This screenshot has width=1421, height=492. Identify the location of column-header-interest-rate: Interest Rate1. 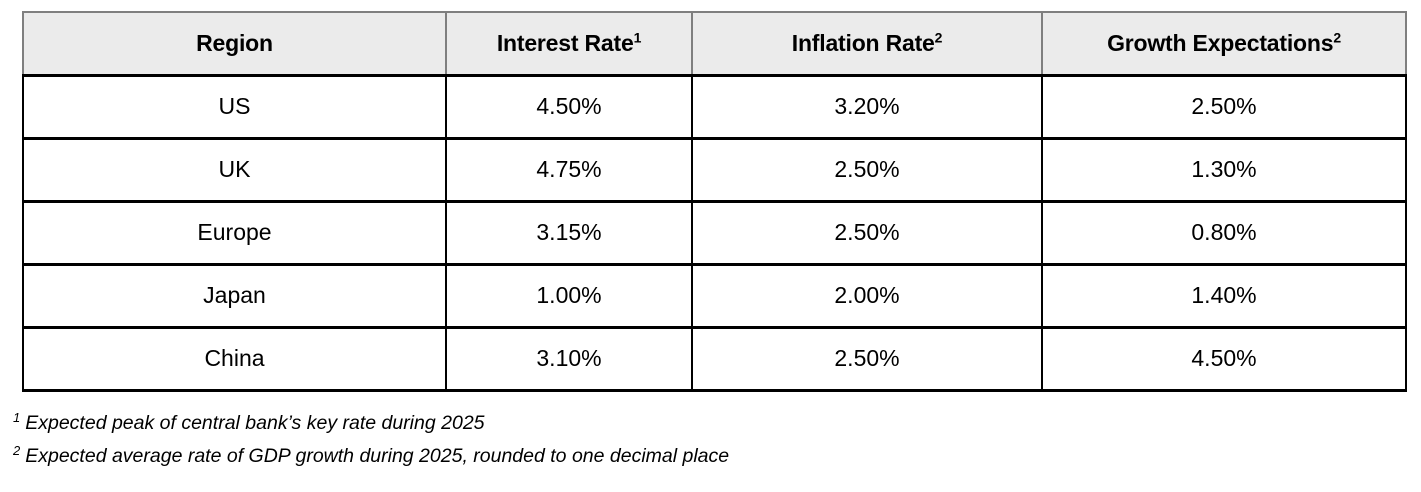
(569, 44).